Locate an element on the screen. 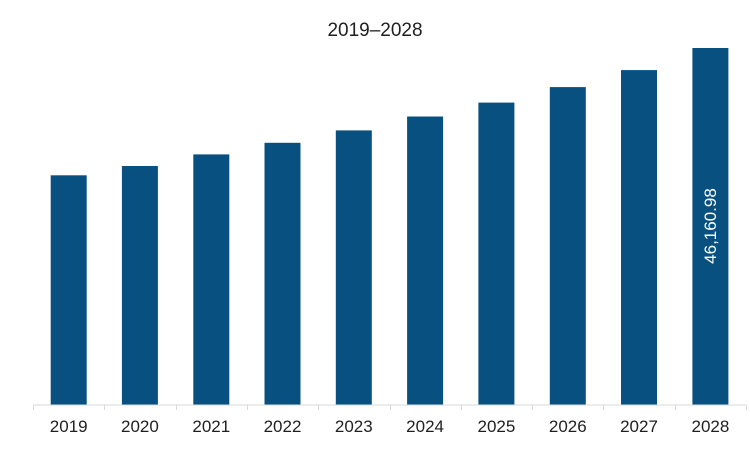 The width and height of the screenshot is (750, 450). data-label-2028: 46,160.98 is located at coordinates (710, 226).